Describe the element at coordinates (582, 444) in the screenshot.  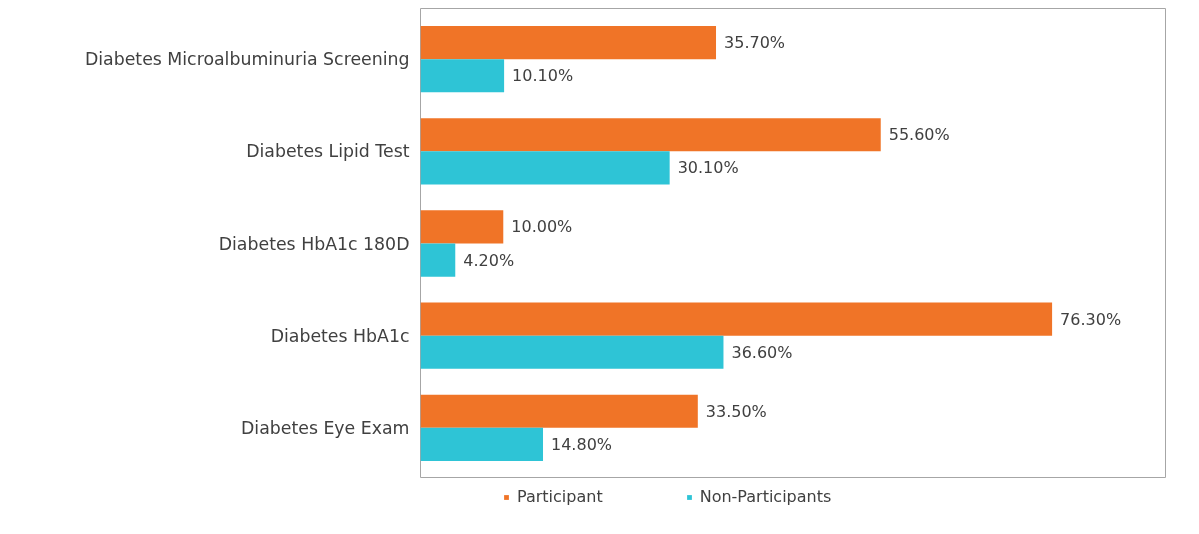
I see `data-label: 14.80%` at that location.